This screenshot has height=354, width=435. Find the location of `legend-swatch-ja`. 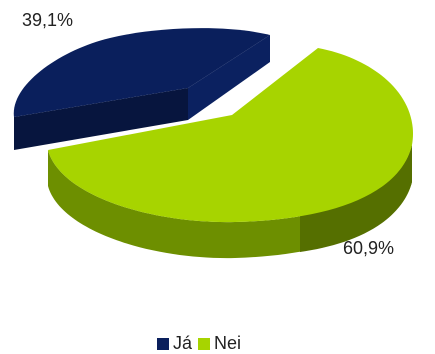

legend-swatch-ja is located at coordinates (163, 343).